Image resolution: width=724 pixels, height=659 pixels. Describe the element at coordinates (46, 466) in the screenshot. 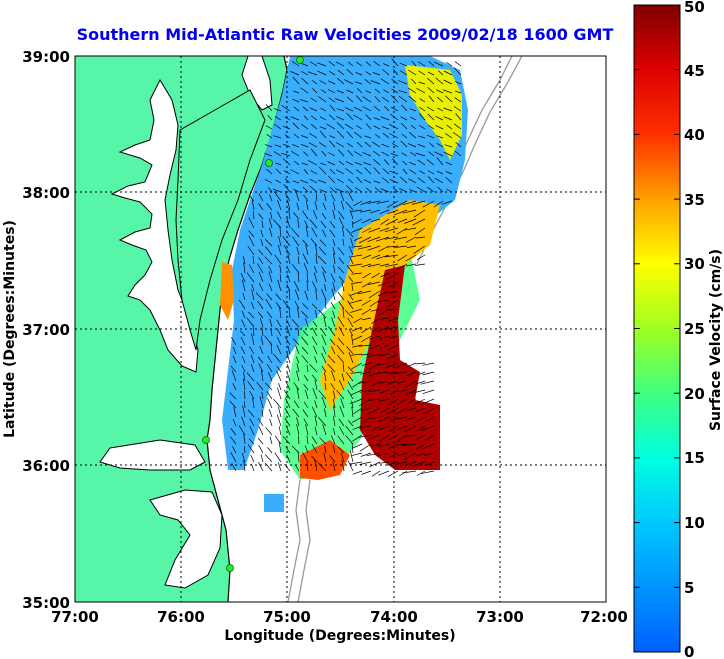

I see `y-tick-label: 36:00` at that location.